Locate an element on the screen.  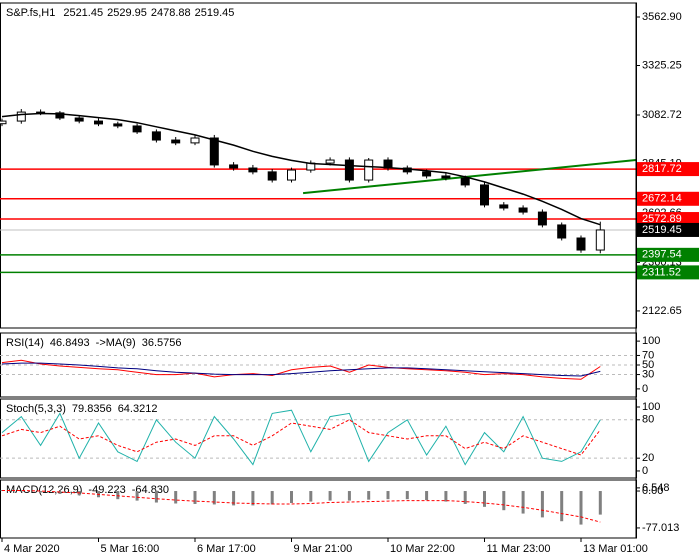
x-tick-label: 4 Mar 2020 is located at coordinates (32, 549).